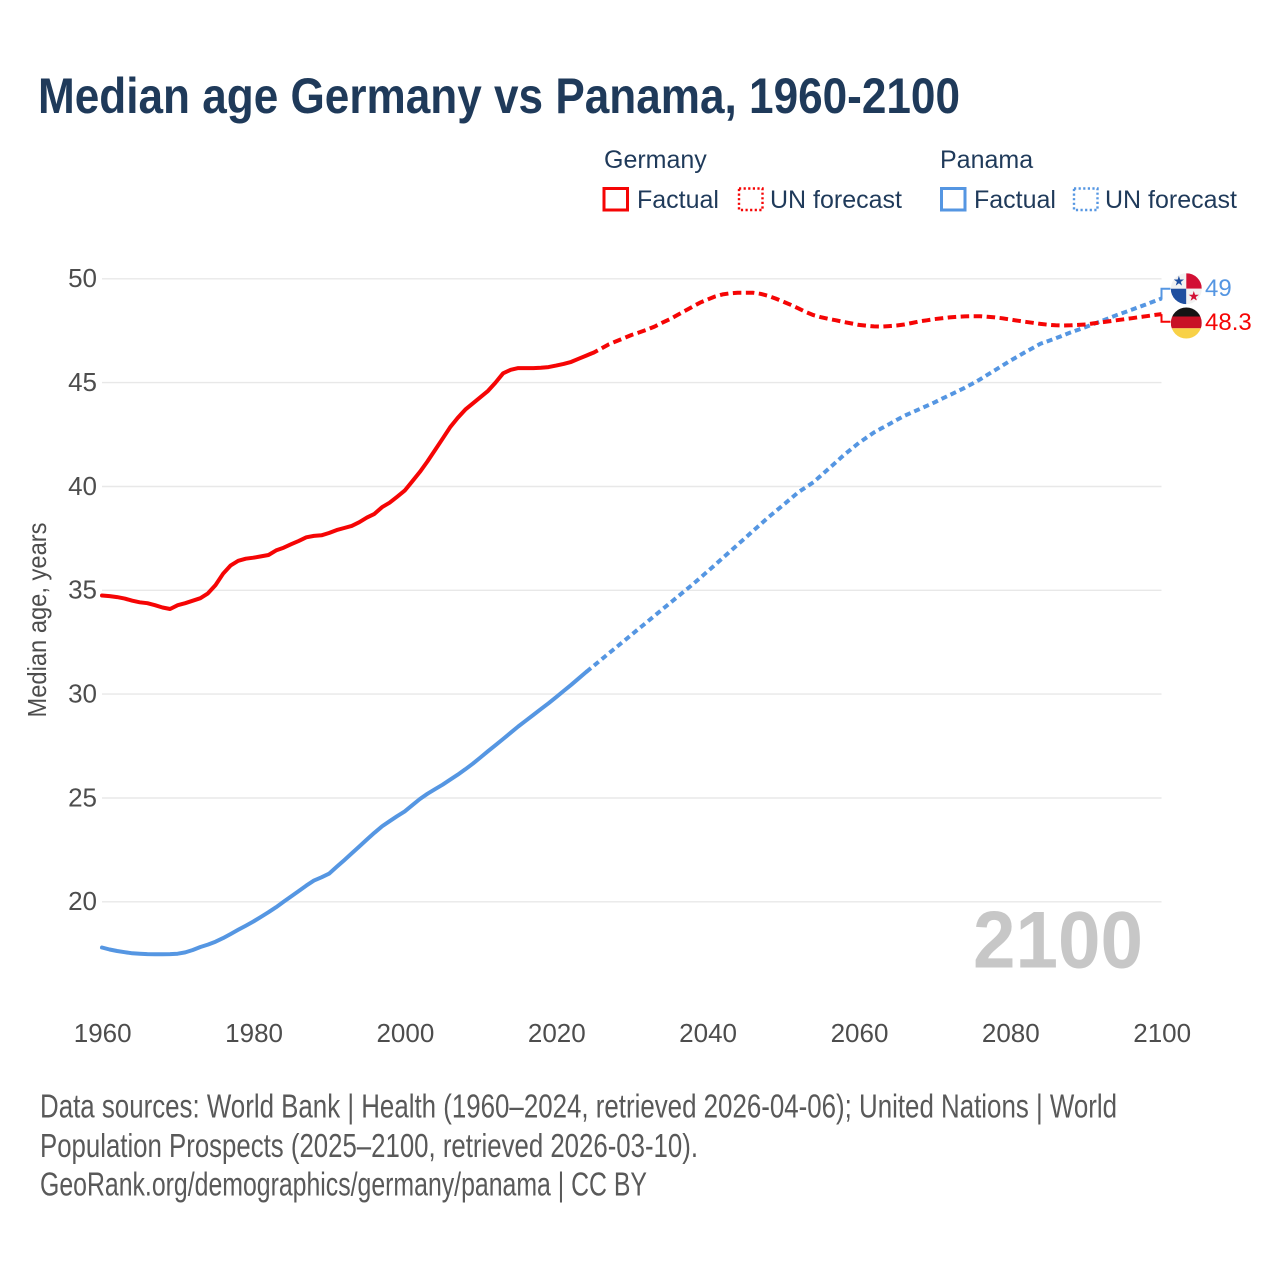 The image size is (1280, 1280). Describe the element at coordinates (103, 1033) in the screenshot. I see `svg-text: 1960` at that location.